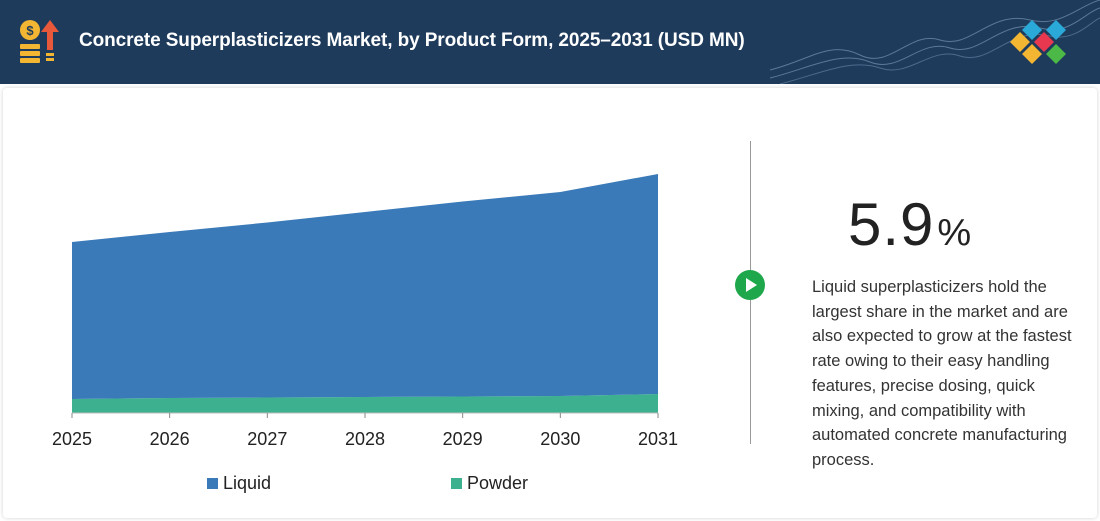  I want to click on legend-item-liquid: Liquid, so click(239, 483).